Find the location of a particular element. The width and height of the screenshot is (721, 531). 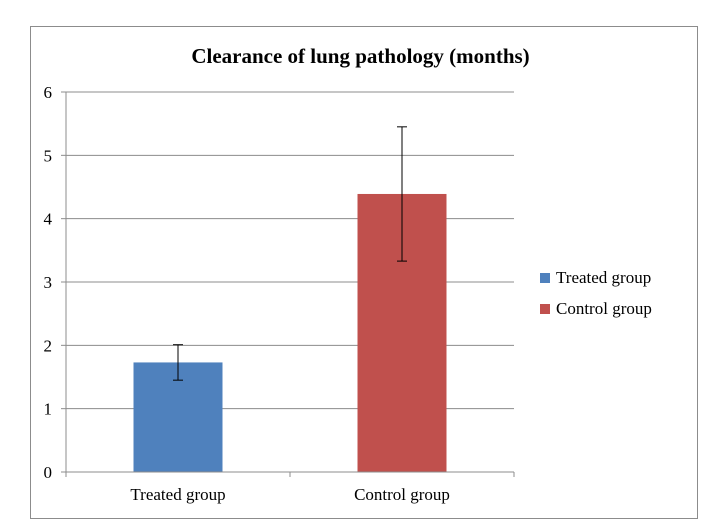

y-tick-labels: 0 1 2 3 4 5 6 is located at coordinates (48, 282).